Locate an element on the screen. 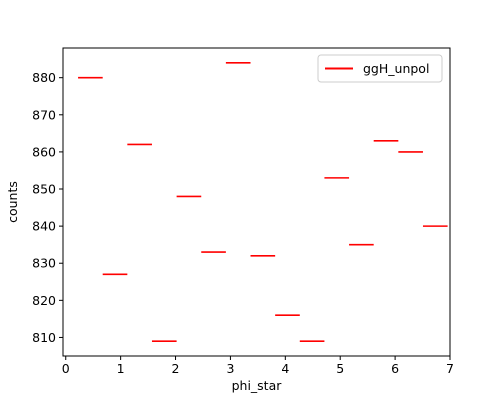  y-tick-label: 860 is located at coordinates (44, 151).